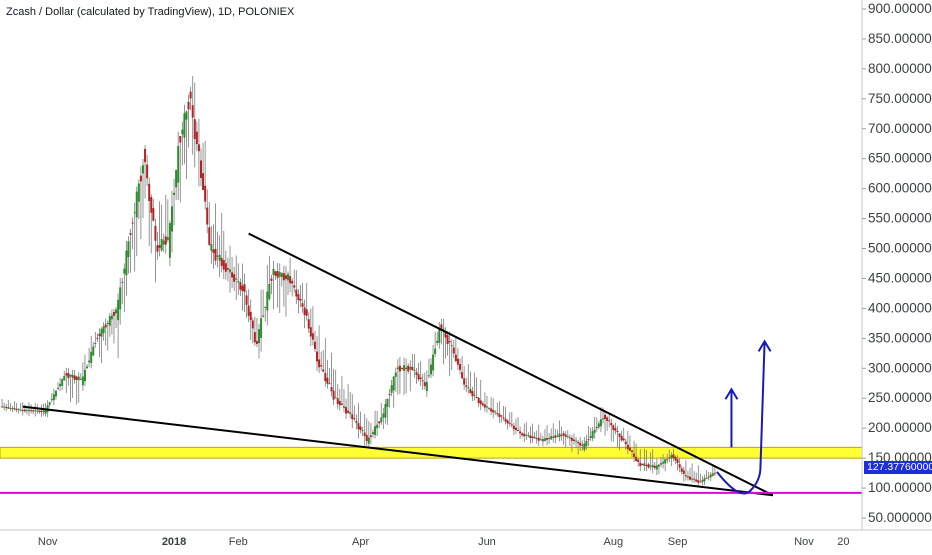 The height and width of the screenshot is (555, 932). What do you see at coordinates (900, 158) in the screenshot?
I see `y-tick-label: 650.000000` at bounding box center [900, 158].